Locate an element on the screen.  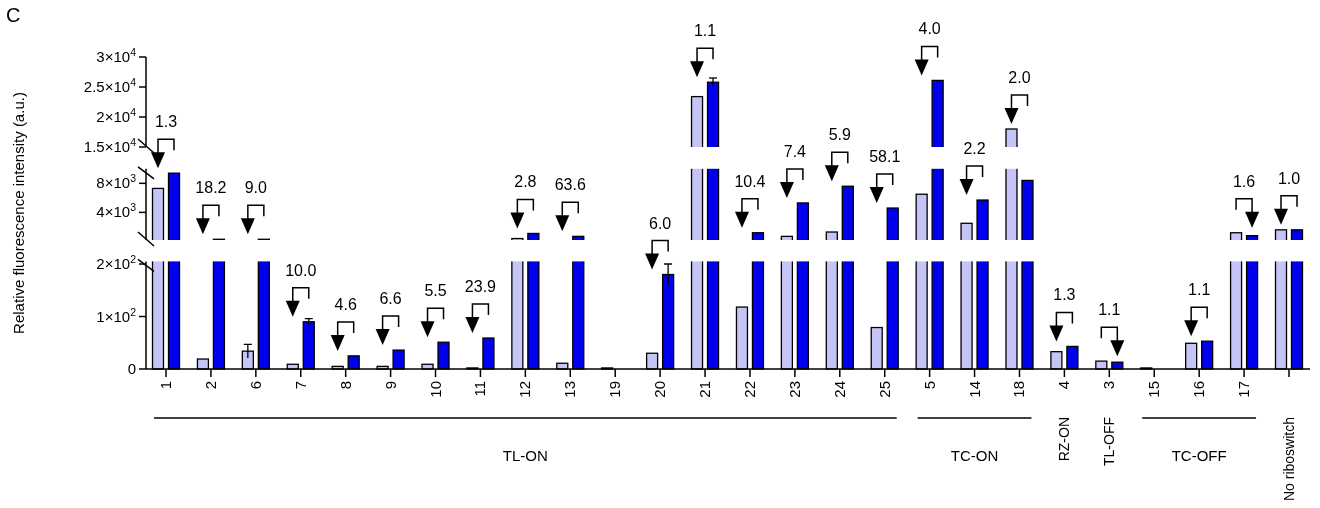
x-tick-label: 25 is located at coordinates (884, 389).